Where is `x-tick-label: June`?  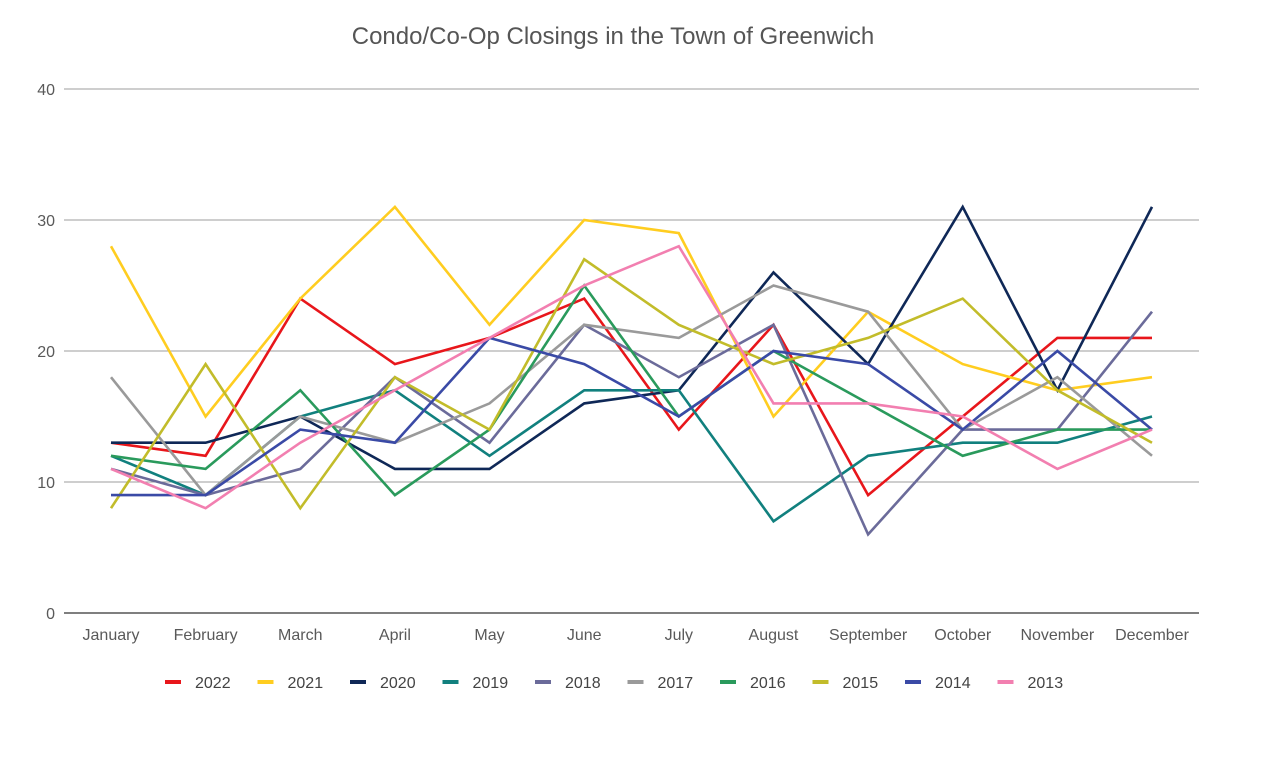 x-tick-label: June is located at coordinates (584, 635).